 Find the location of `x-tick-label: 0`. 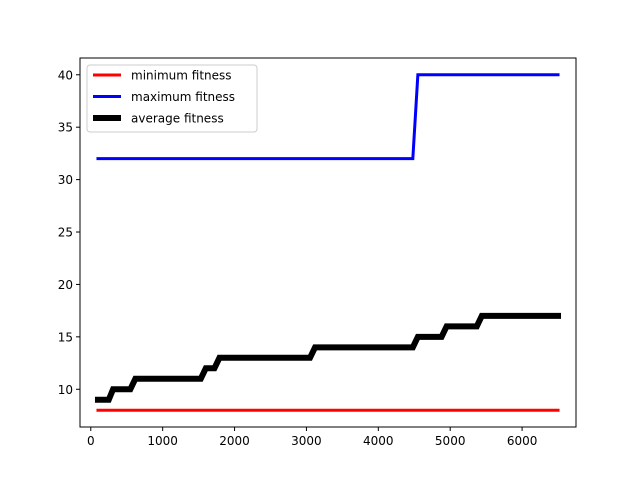

x-tick-label: 0 is located at coordinates (91, 441).